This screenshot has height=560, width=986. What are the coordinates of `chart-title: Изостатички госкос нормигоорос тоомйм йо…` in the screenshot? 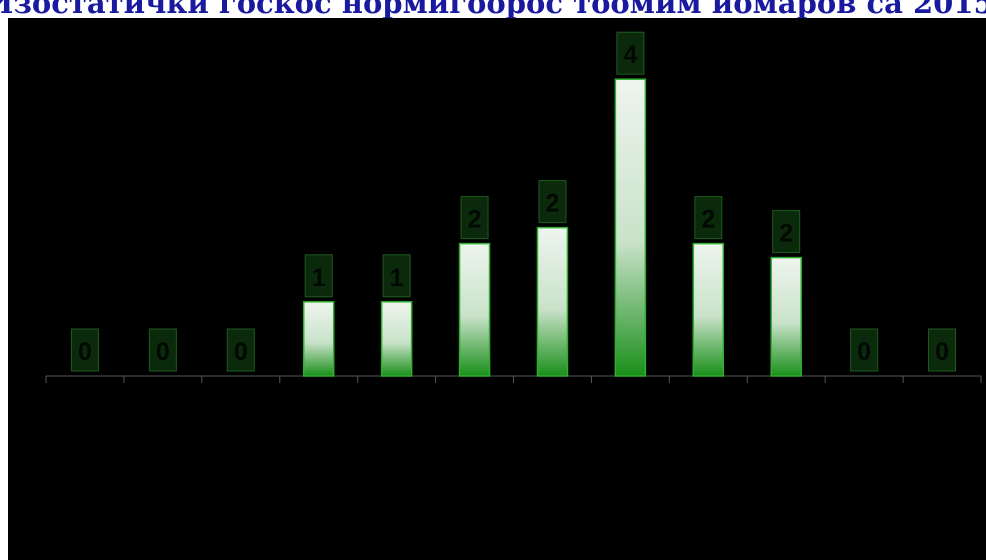 It's located at (493, 9).